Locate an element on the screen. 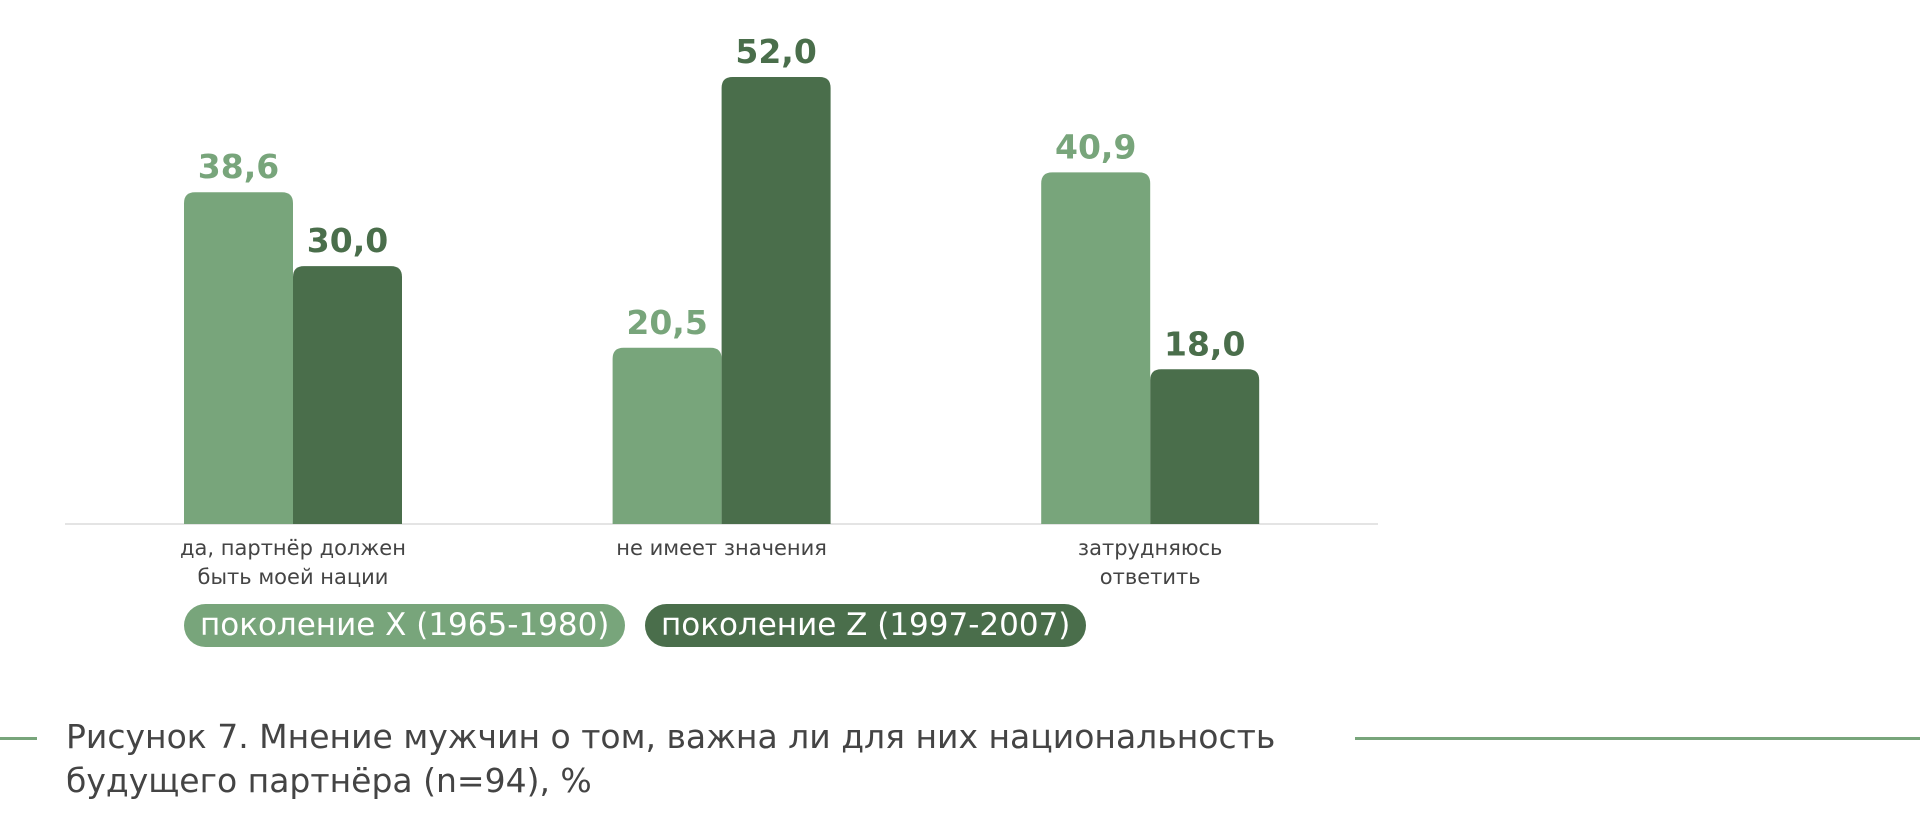  value-label: 52,0 is located at coordinates (775, 51).